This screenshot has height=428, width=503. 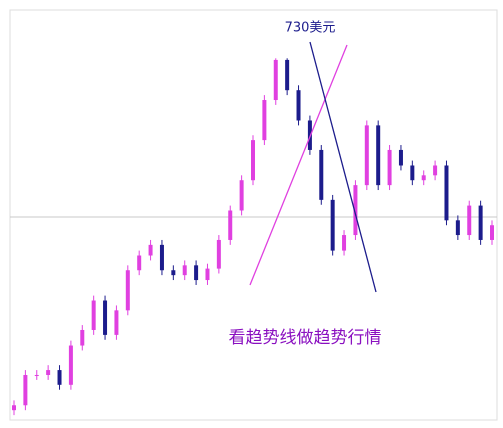 I want to click on peak-annotation: 730美元, so click(x=310, y=28).